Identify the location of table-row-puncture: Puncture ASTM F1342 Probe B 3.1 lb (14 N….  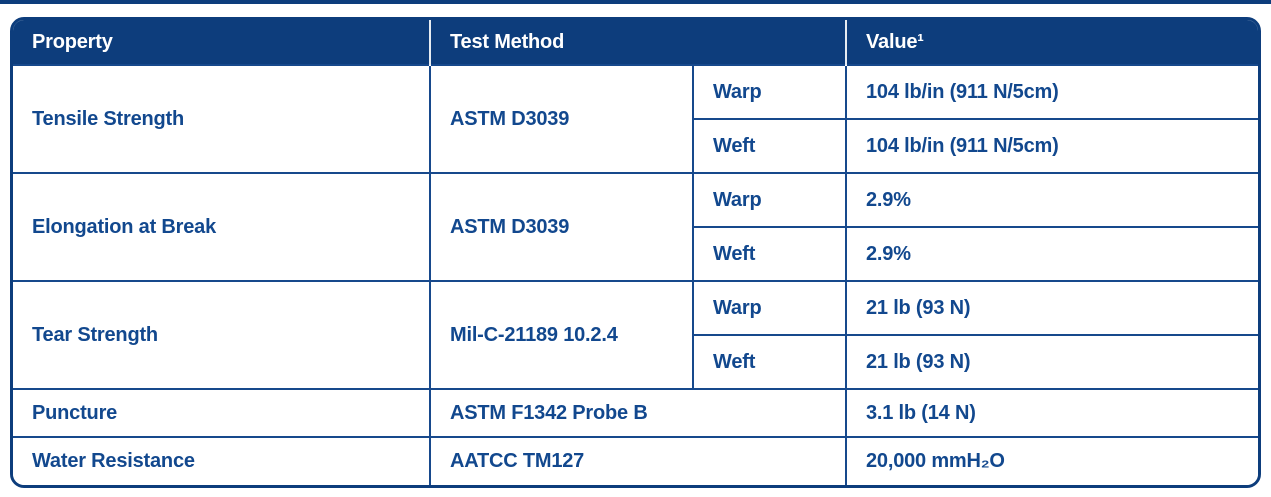
(635, 413).